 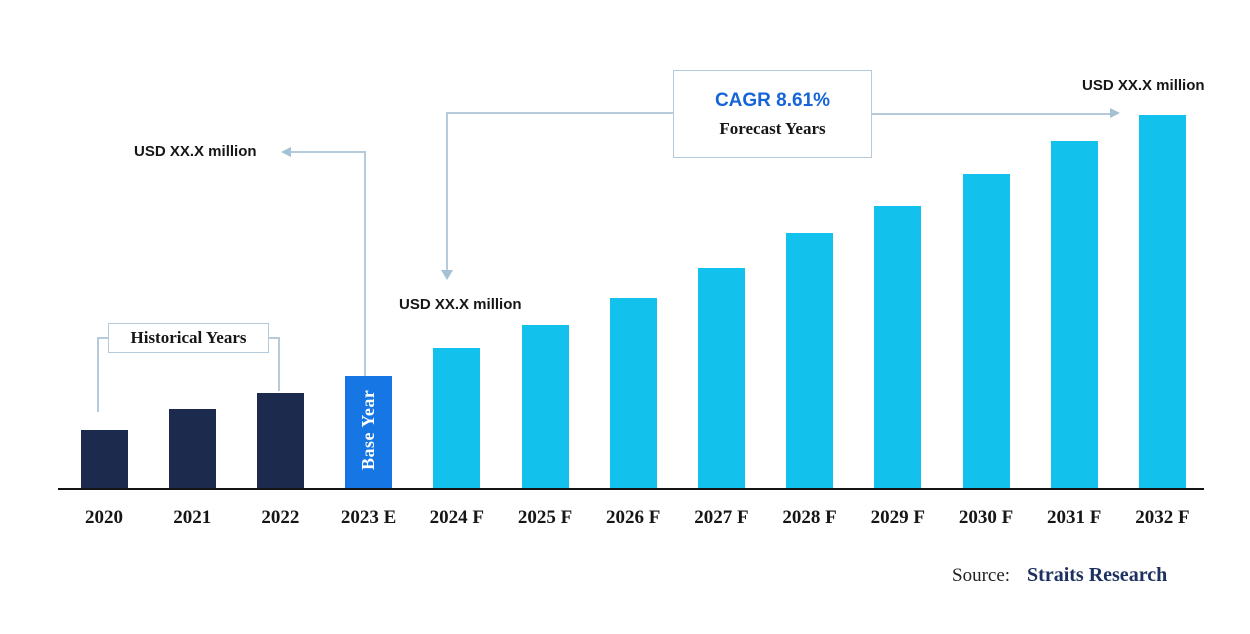 I want to click on bar-2032, so click(x=1162, y=302).